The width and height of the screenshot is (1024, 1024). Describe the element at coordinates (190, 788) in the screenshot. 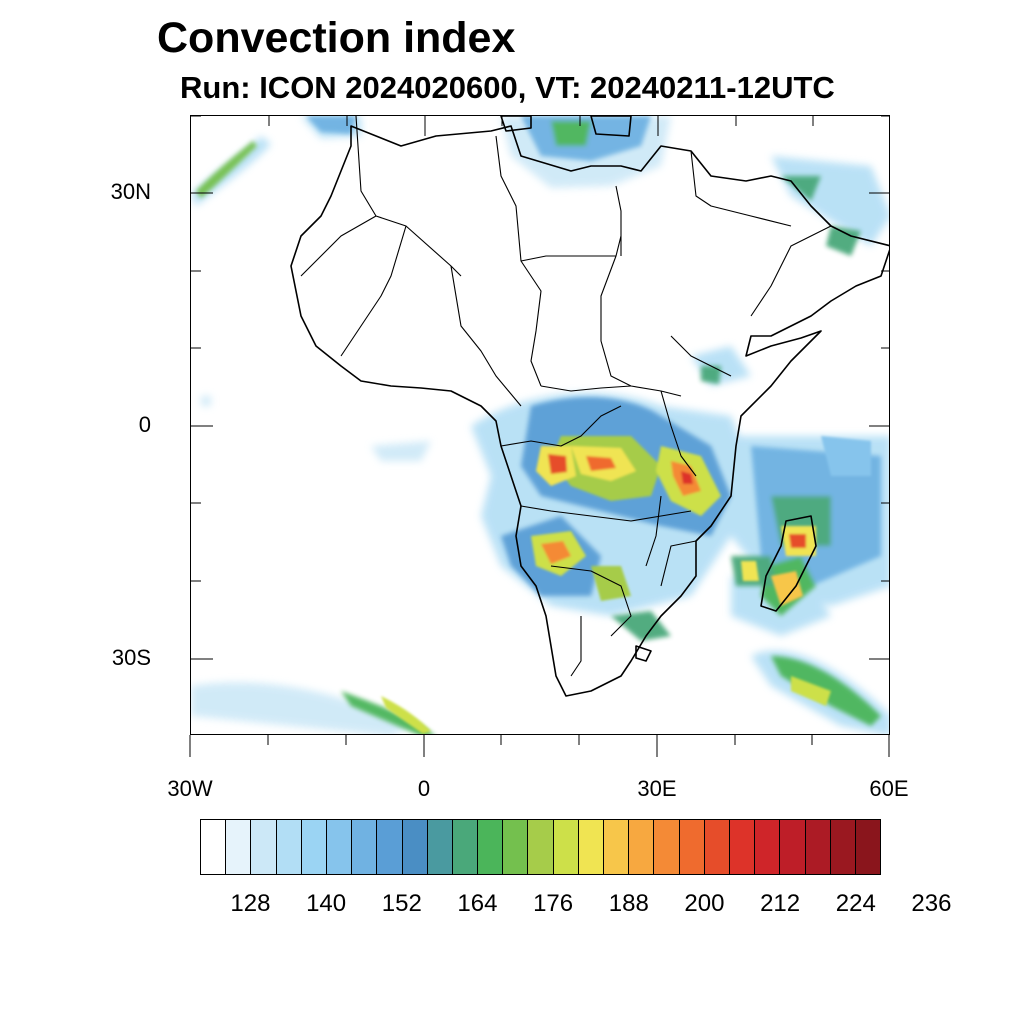

I see `lon-label-30w: 30W` at that location.